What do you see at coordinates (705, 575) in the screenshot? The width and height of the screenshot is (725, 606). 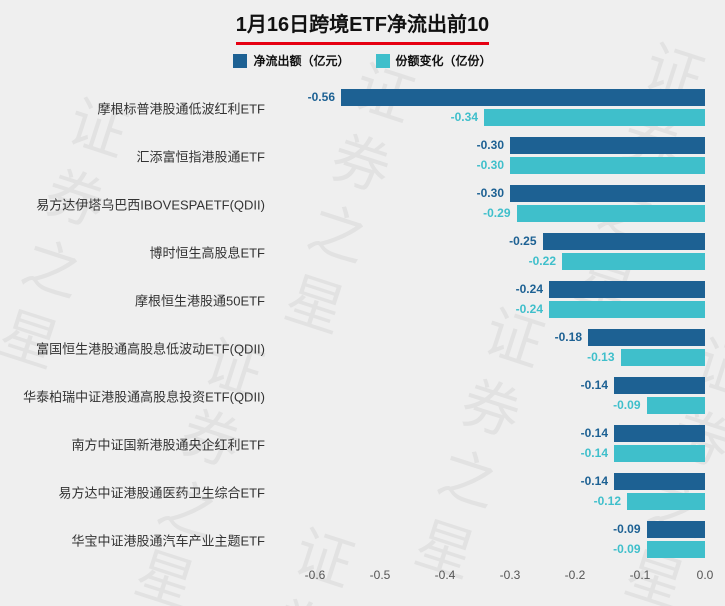 I see `x-tick-label: 0.0` at bounding box center [705, 575].